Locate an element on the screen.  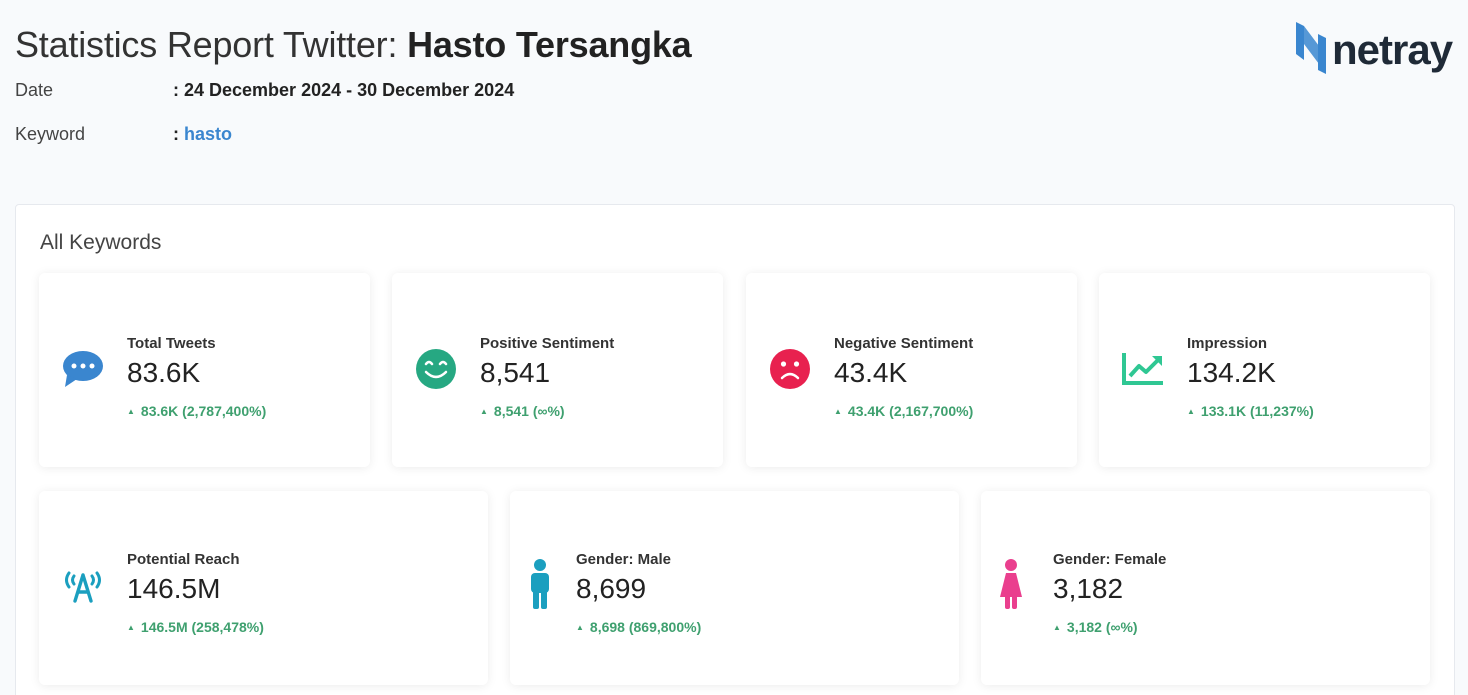
card-delta-text: 8,541 (∞%) is located at coordinates (529, 411).